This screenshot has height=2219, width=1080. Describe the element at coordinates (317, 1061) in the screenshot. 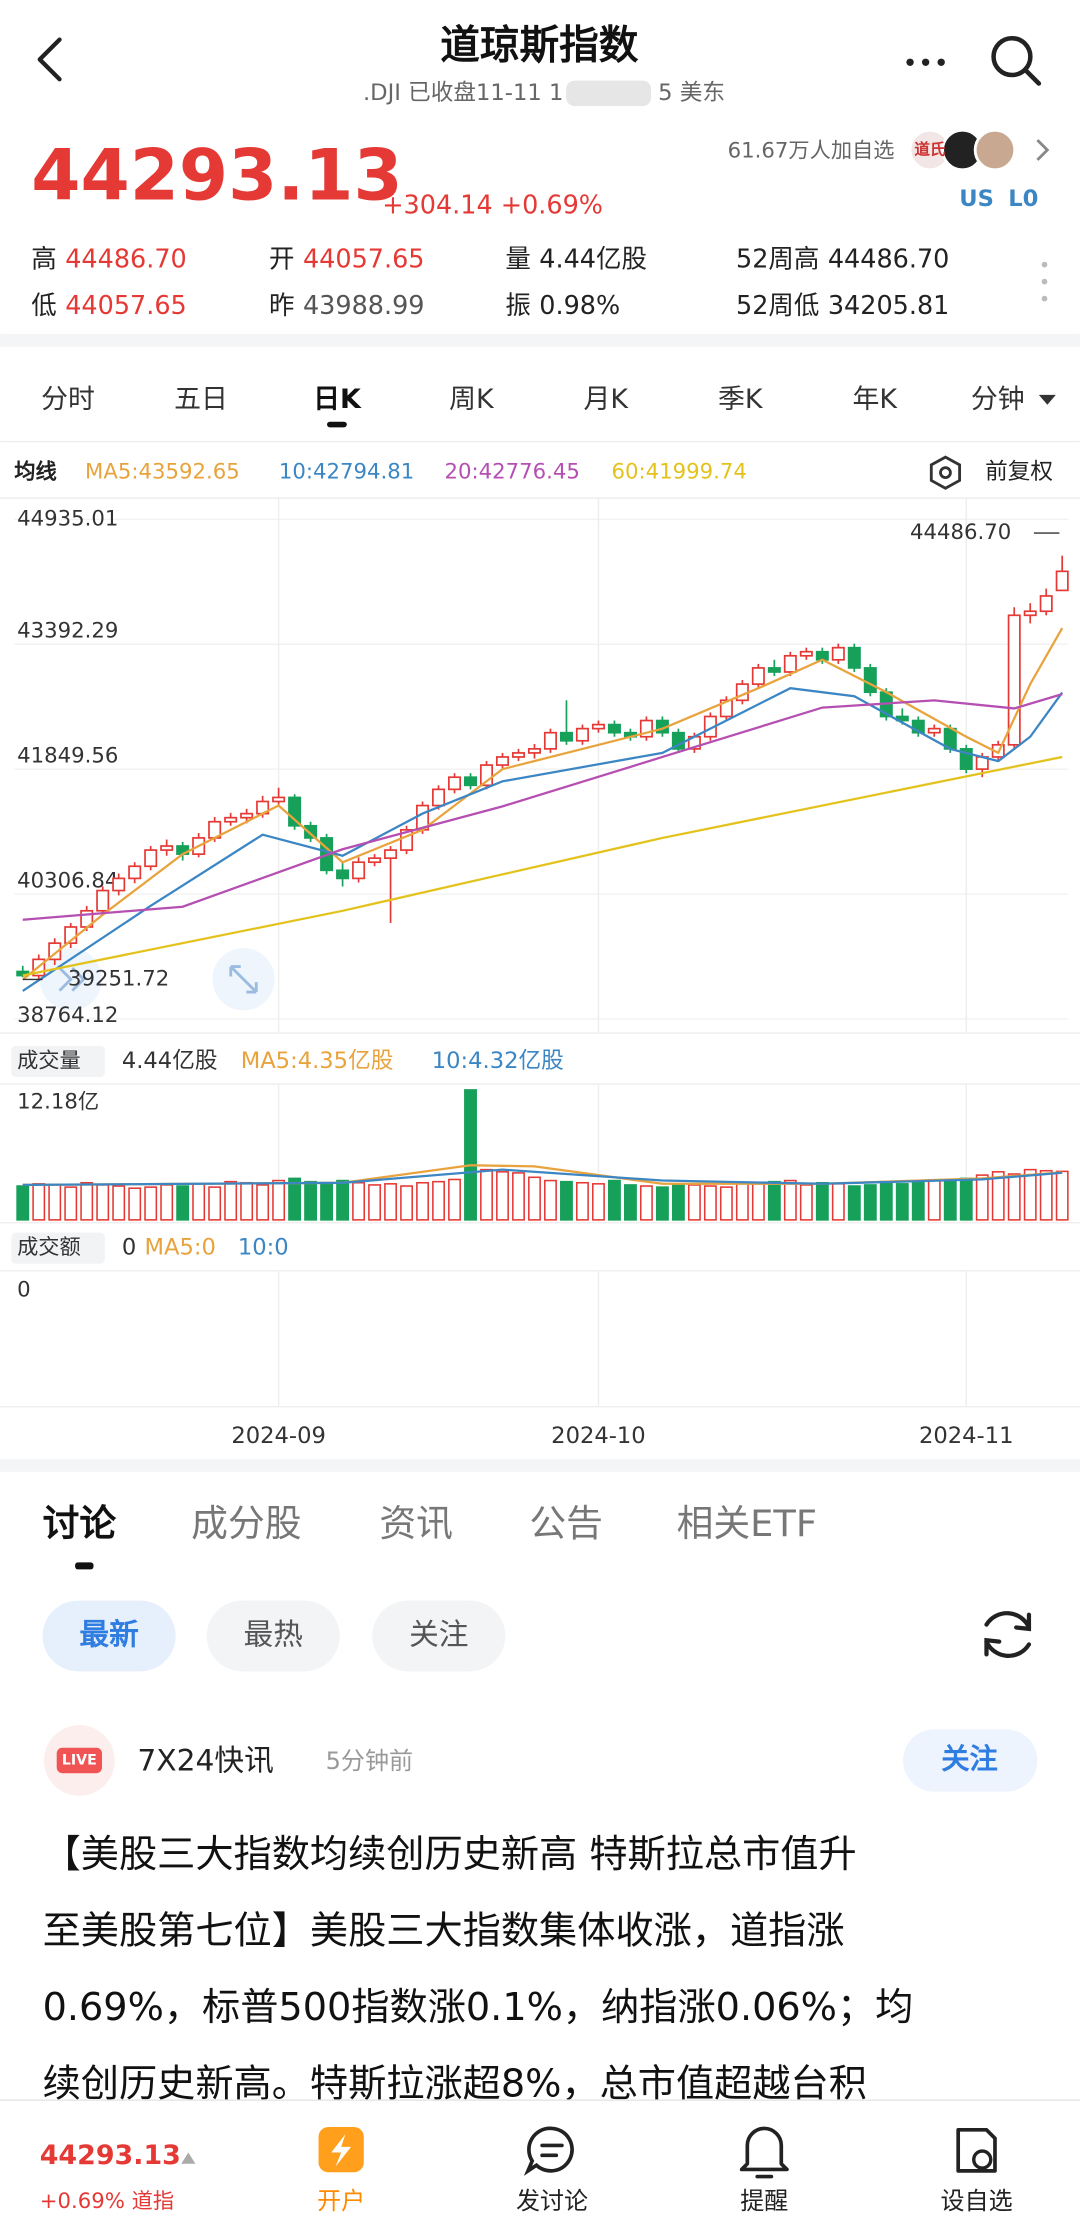

I see `volume-ma5: MA5:4.35亿股` at that location.